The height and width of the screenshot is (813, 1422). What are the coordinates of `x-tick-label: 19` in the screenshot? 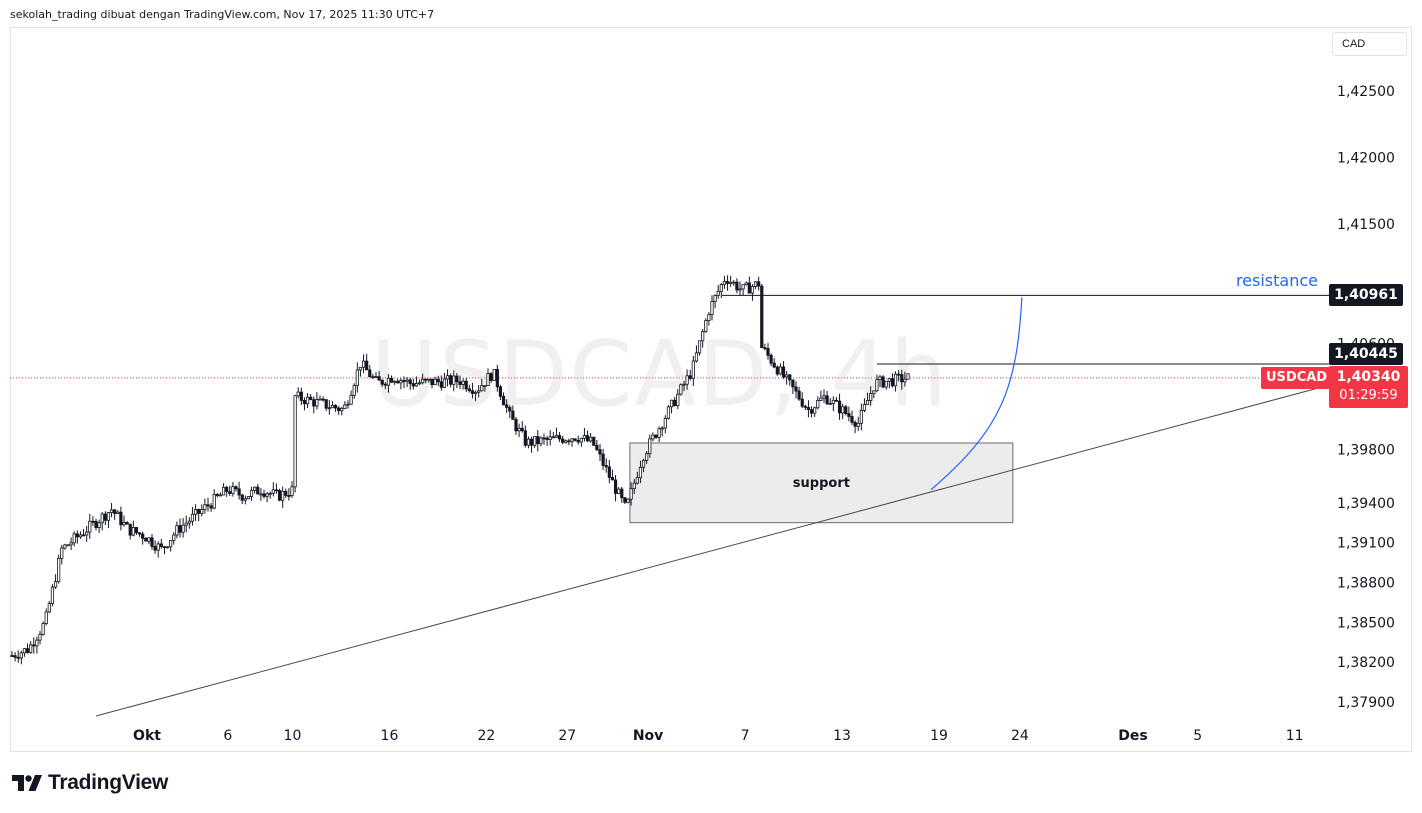 It's located at (939, 736).